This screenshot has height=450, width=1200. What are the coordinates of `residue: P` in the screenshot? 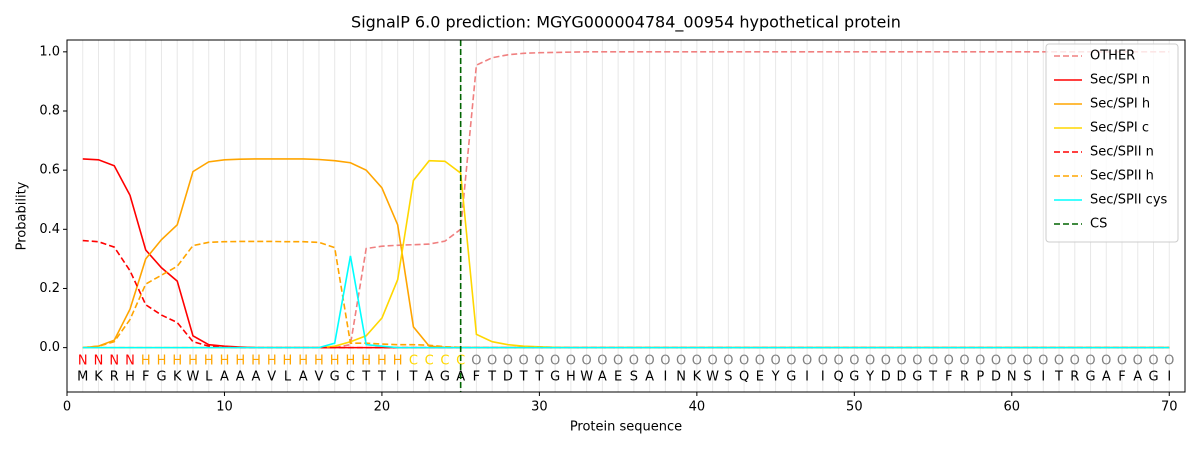 It's located at (980, 377).